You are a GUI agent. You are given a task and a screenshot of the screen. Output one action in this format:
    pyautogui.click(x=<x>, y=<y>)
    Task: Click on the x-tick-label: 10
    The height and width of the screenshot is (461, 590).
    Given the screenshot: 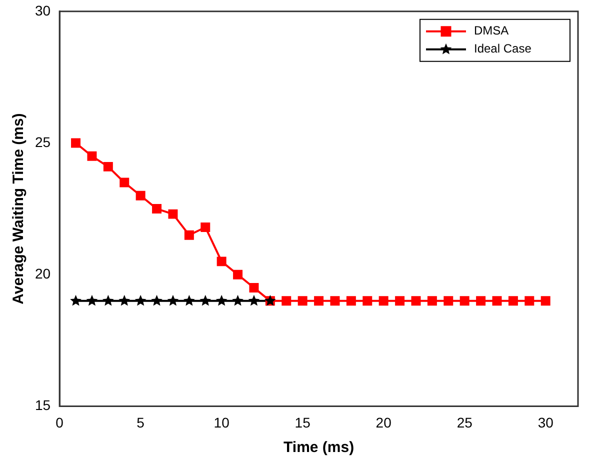 What is the action you would take?
    pyautogui.click(x=222, y=422)
    